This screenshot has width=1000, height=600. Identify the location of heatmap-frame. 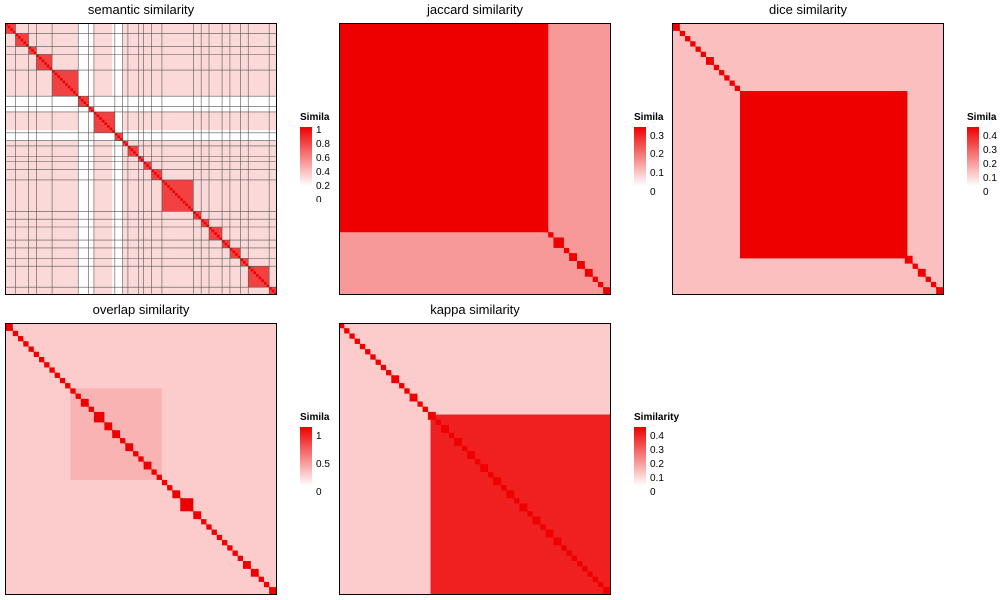
(141, 159).